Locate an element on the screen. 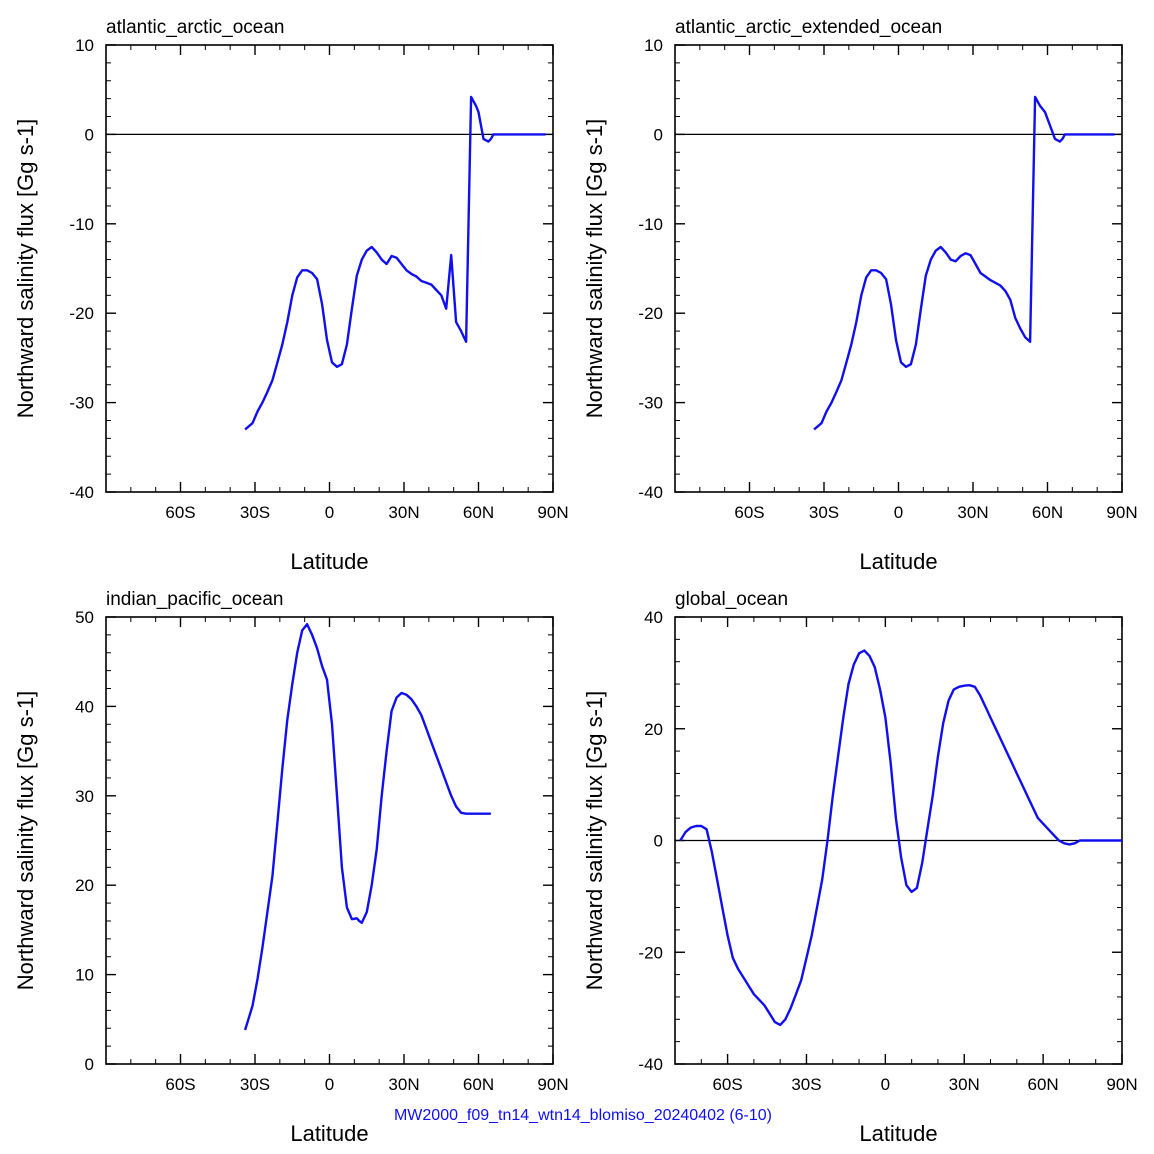  y-tick-label: 30 is located at coordinates (84, 796).